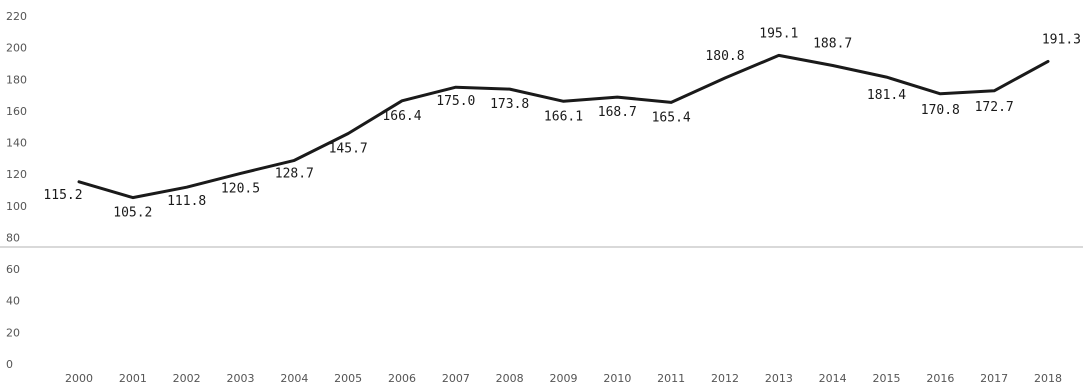 The image size is (1083, 387). What do you see at coordinates (940, 378) in the screenshot?
I see `x-tick-label: 2016` at bounding box center [940, 378].